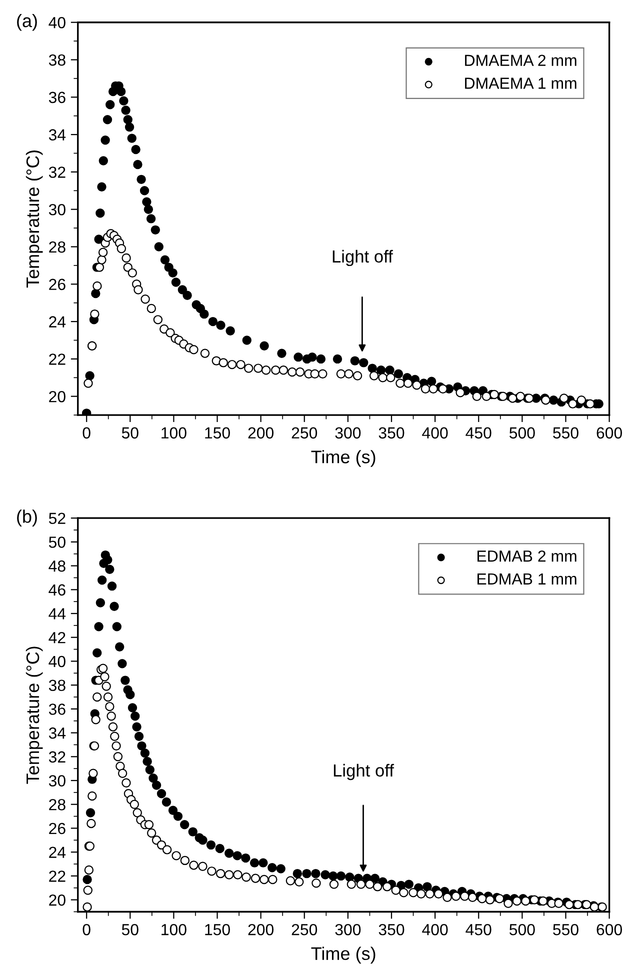  Describe the element at coordinates (57, 614) in the screenshot. I see `y-tick-label: 44` at that location.